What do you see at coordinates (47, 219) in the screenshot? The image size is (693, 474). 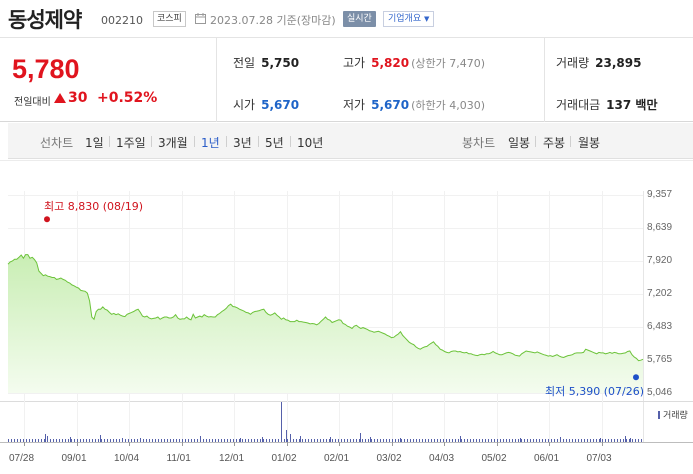 I see `high-marker` at bounding box center [47, 219].